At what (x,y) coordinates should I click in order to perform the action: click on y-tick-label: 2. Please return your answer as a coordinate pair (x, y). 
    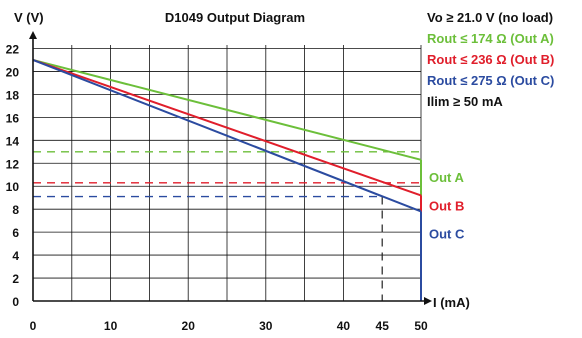
    Looking at the image, I should click on (15, 279).